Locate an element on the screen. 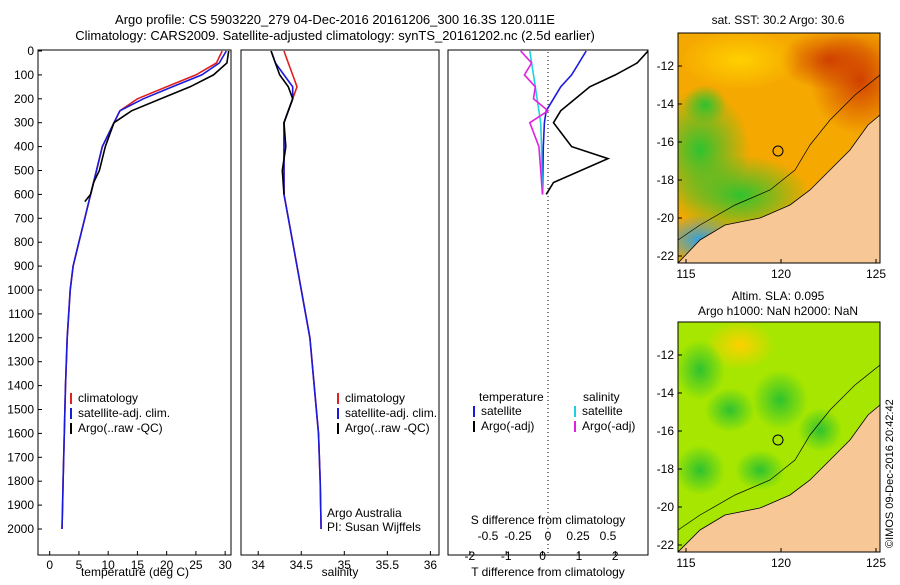  sla-map-image is located at coordinates (779, 437).